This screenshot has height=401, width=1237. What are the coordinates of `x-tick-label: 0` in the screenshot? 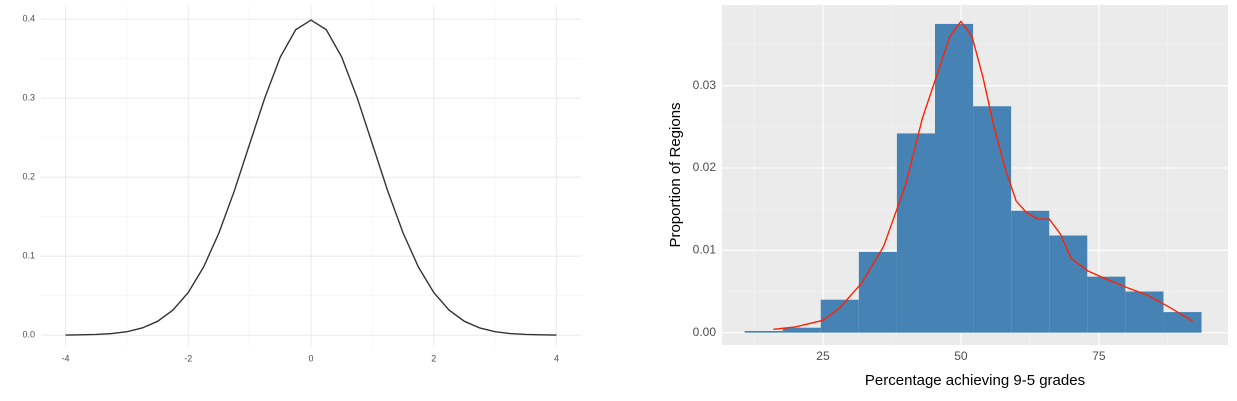 It's located at (310, 358).